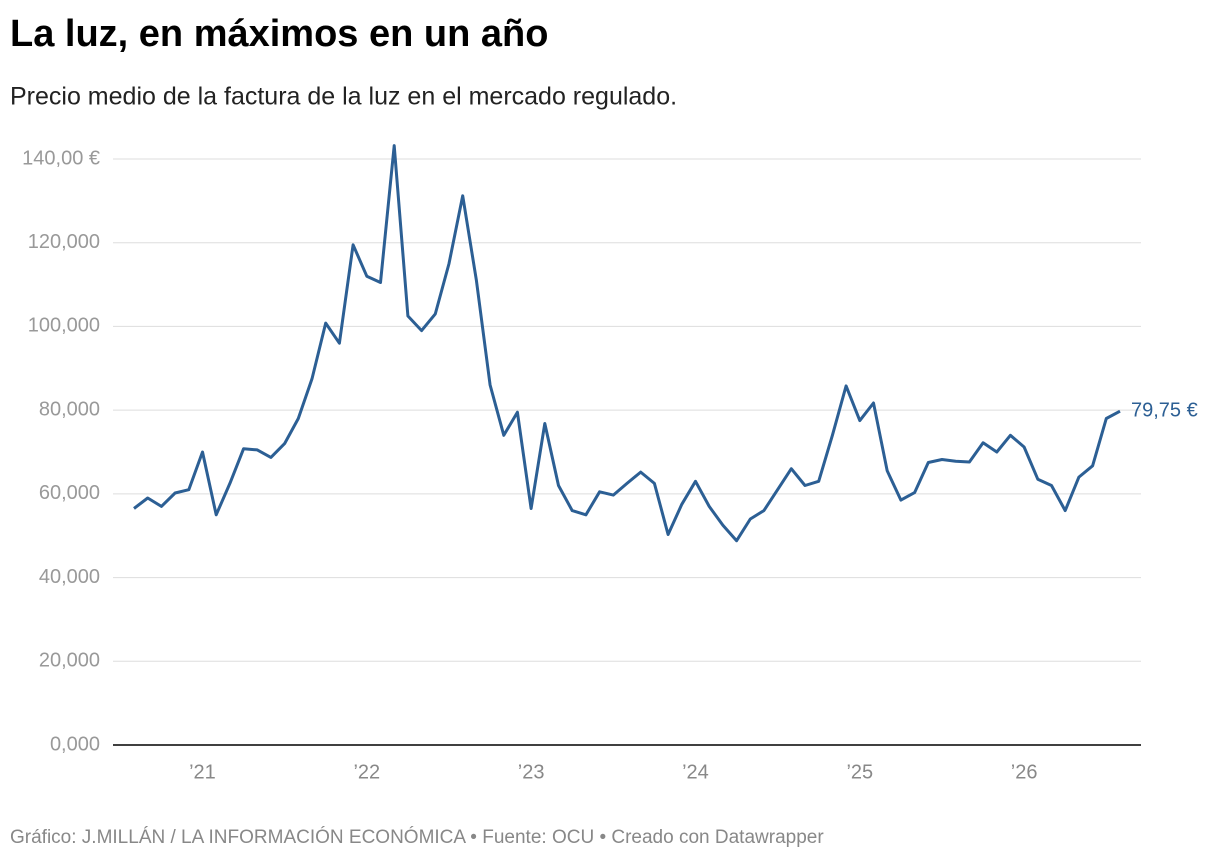  What do you see at coordinates (1024, 772) in the screenshot?
I see `x-tick-label: ’26` at bounding box center [1024, 772].